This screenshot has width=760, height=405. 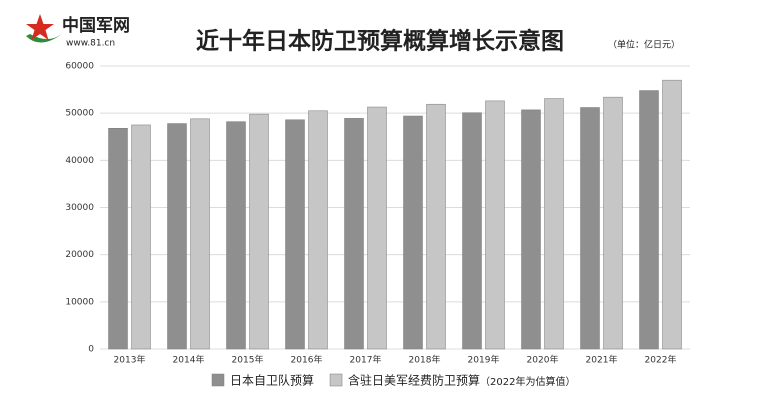 I want to click on unit-label: （单位：亿日元）, so click(x=644, y=45).